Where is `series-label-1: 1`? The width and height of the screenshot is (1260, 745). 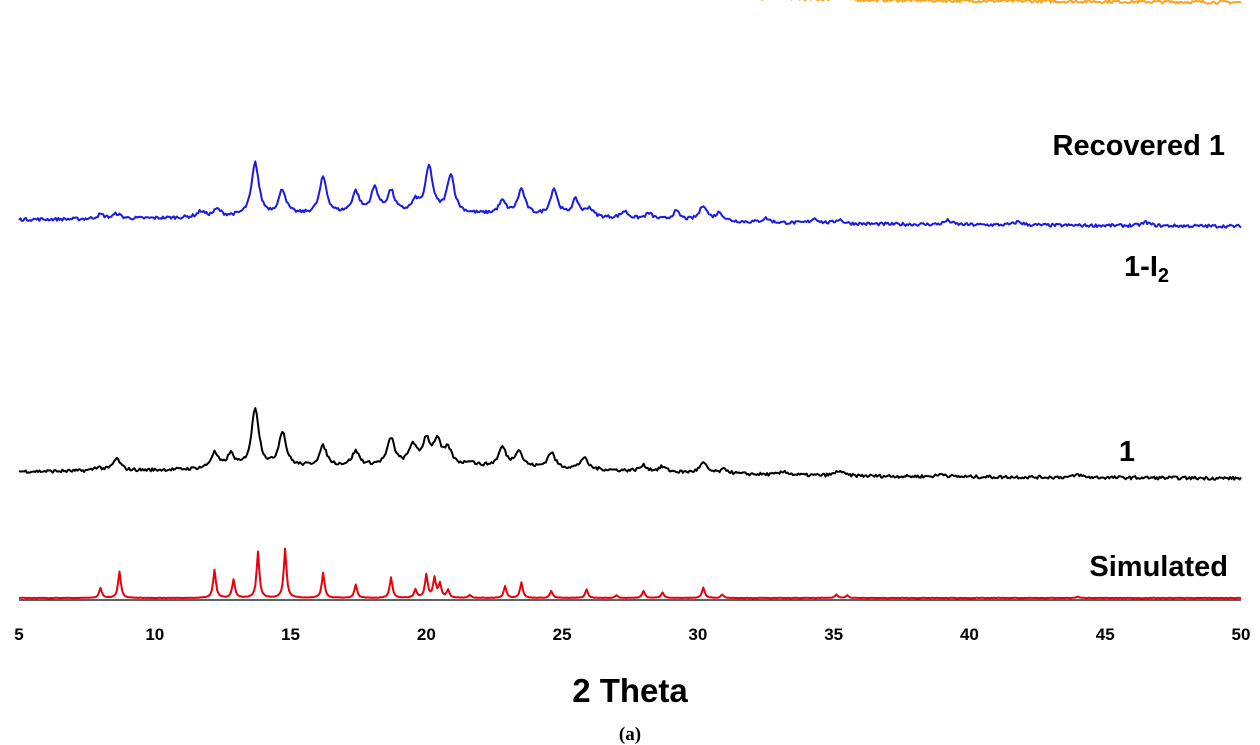 series-label-1: 1 is located at coordinates (1127, 452).